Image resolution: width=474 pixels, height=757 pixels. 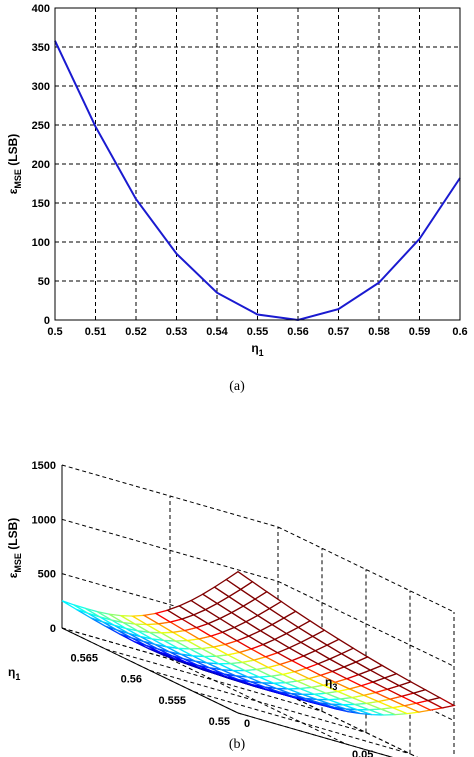 What do you see at coordinates (44, 520) in the screenshot?
I see `z-tick-label: 1000` at bounding box center [44, 520].